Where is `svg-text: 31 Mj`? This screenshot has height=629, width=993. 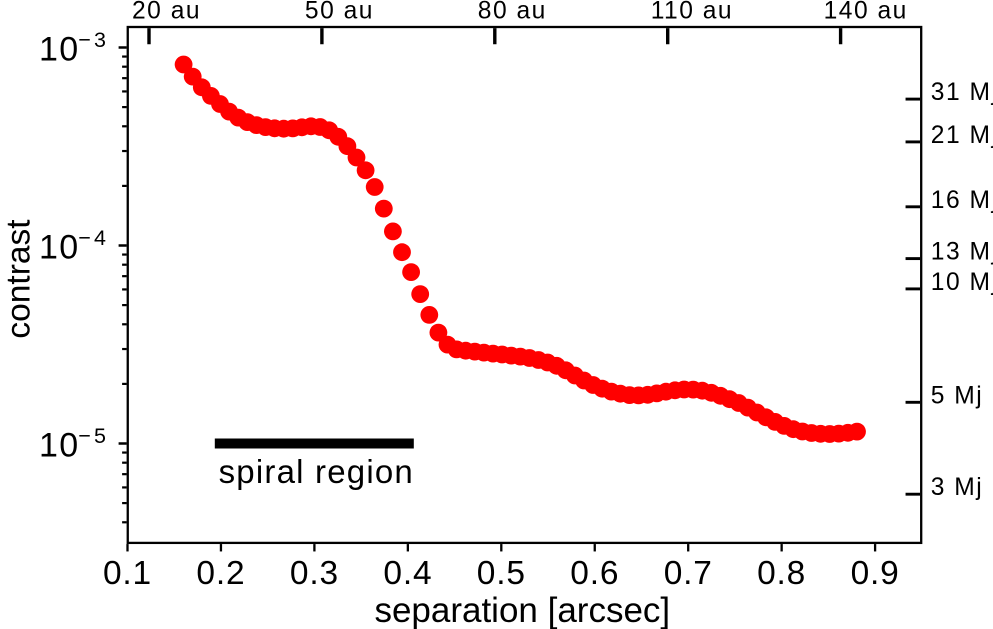
svg-text: 31 Mj is located at coordinates (962, 92).